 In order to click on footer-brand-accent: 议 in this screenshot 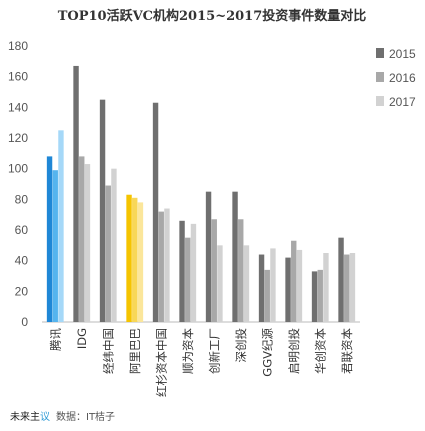, I will do `click(45, 417)`.